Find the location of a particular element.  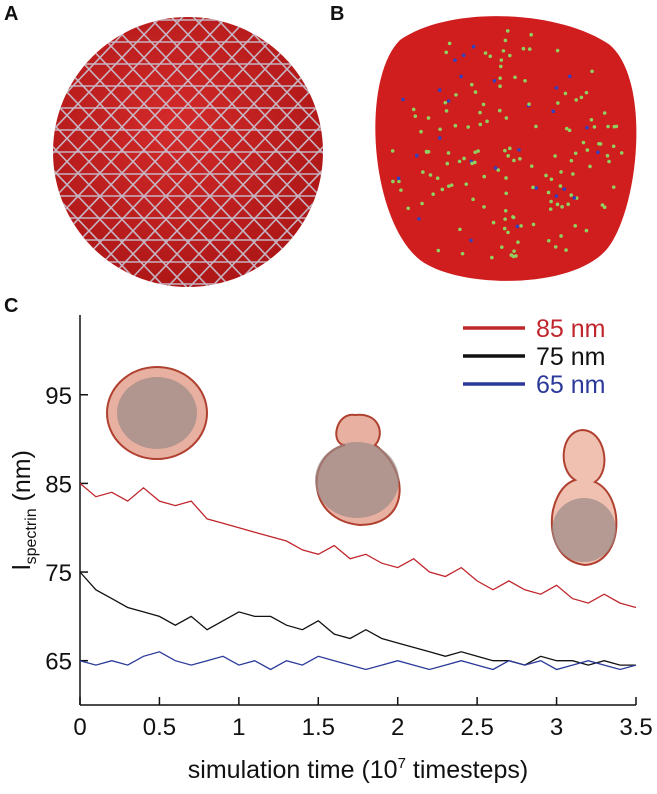

y-tick-label: 85 is located at coordinates (58, 484).